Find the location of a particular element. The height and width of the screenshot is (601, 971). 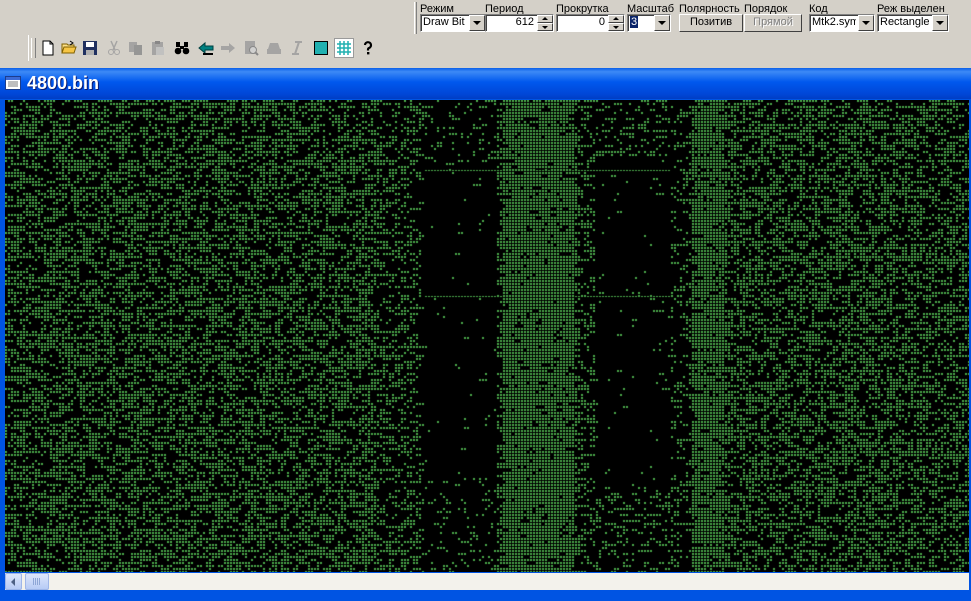

horizontal-scrollbar is located at coordinates (487, 581).